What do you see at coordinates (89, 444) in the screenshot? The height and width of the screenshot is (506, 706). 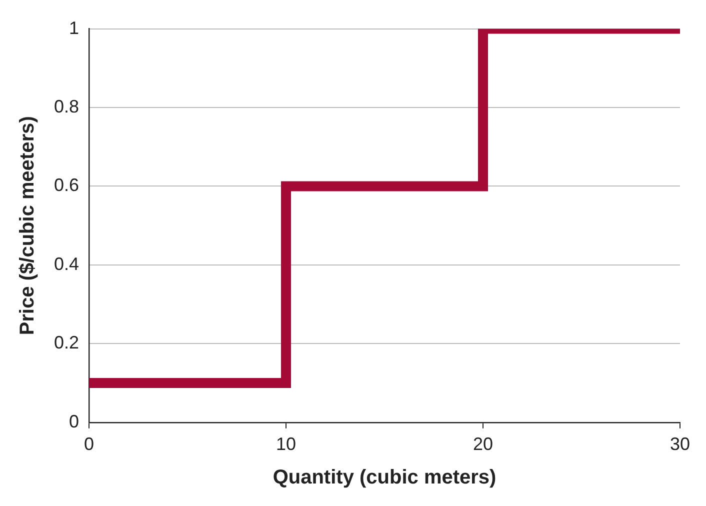 I see `x-tick-label: 0` at bounding box center [89, 444].